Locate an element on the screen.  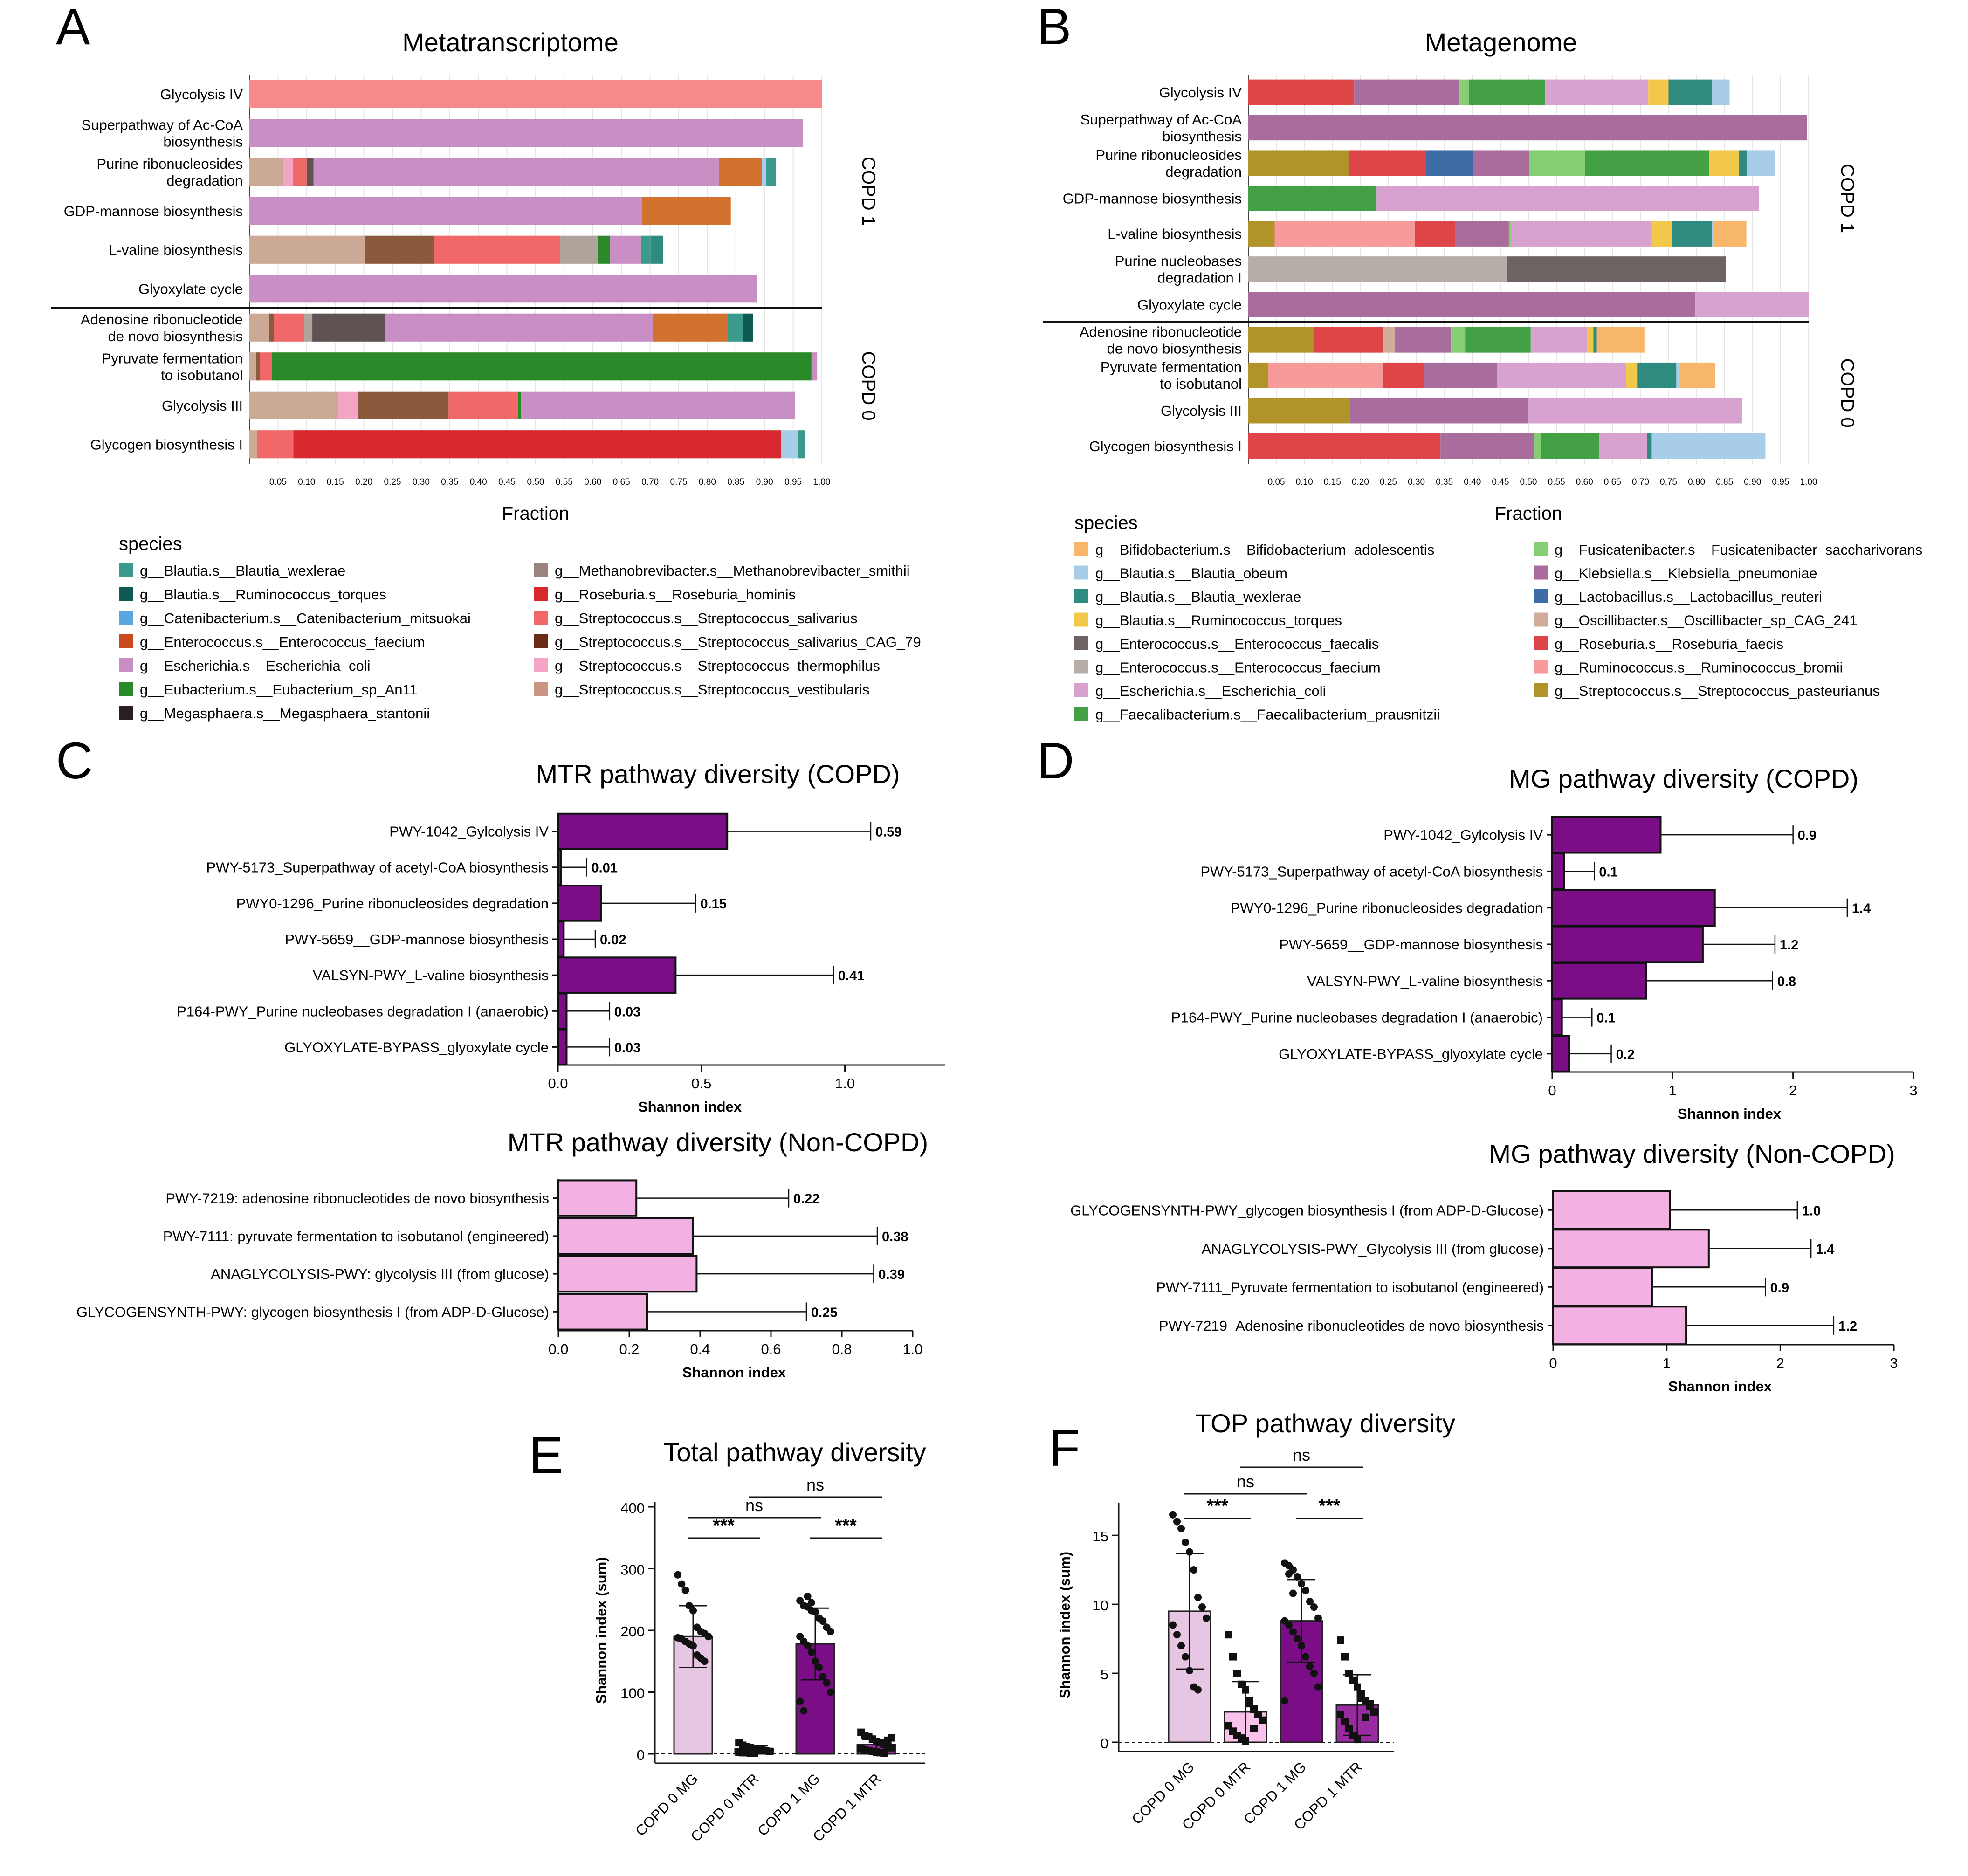
legend-label: g__Blautia.s__Blautia_wexlerae is located at coordinates (1198, 597).